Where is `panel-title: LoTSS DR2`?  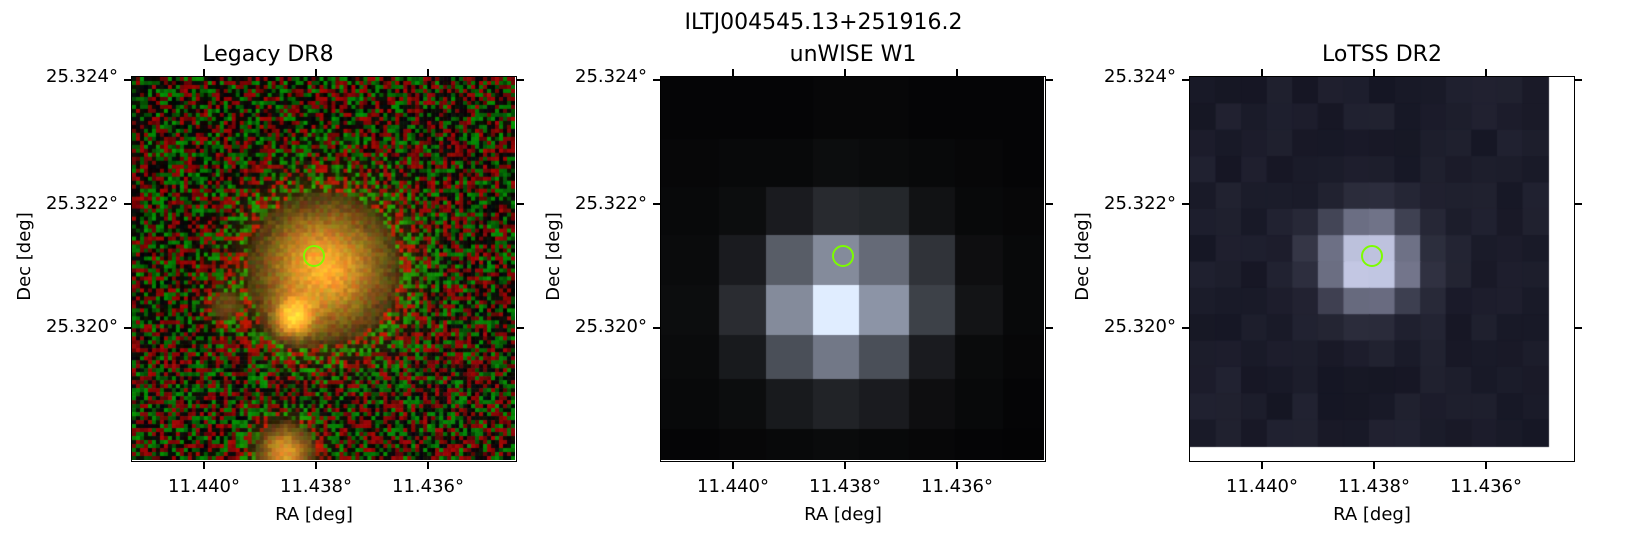 panel-title: LoTSS DR2 is located at coordinates (1382, 54).